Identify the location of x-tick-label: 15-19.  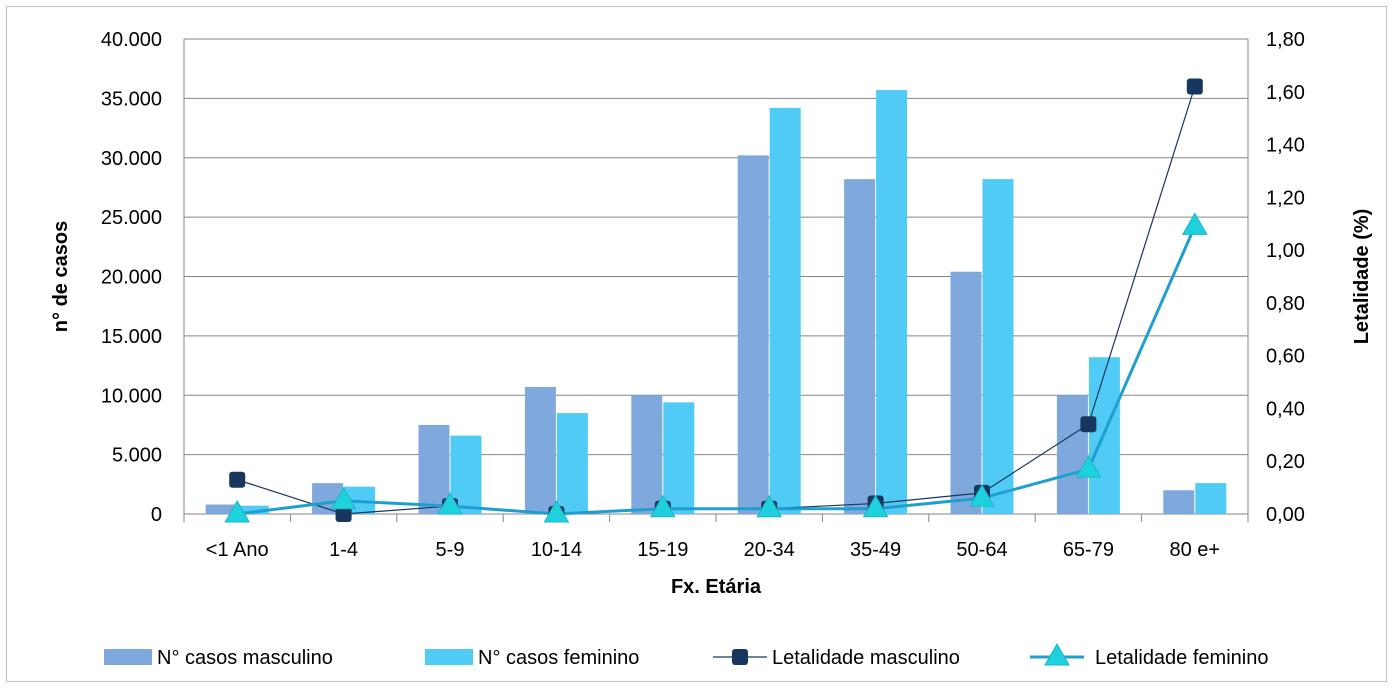
(662, 550).